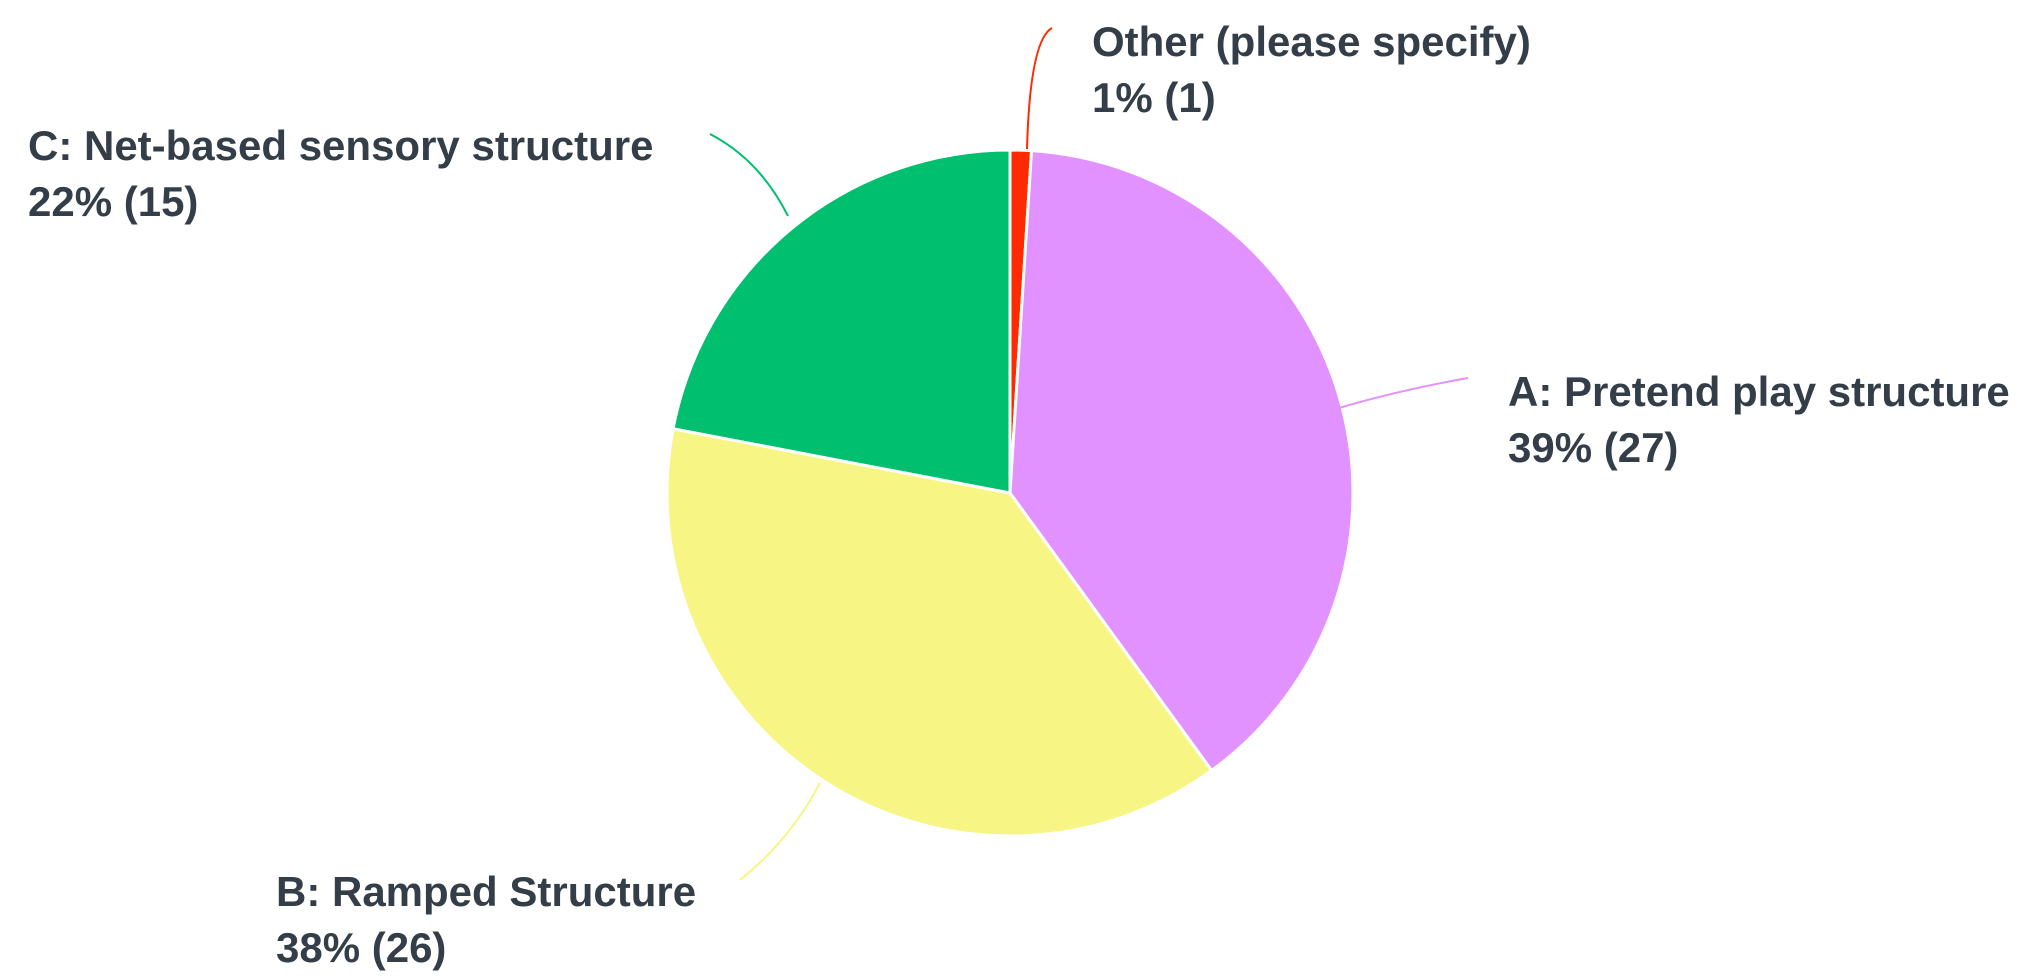 This screenshot has height=979, width=2026. Describe the element at coordinates (1403, 393) in the screenshot. I see `leader-line-a-pretend-play-structure` at that location.